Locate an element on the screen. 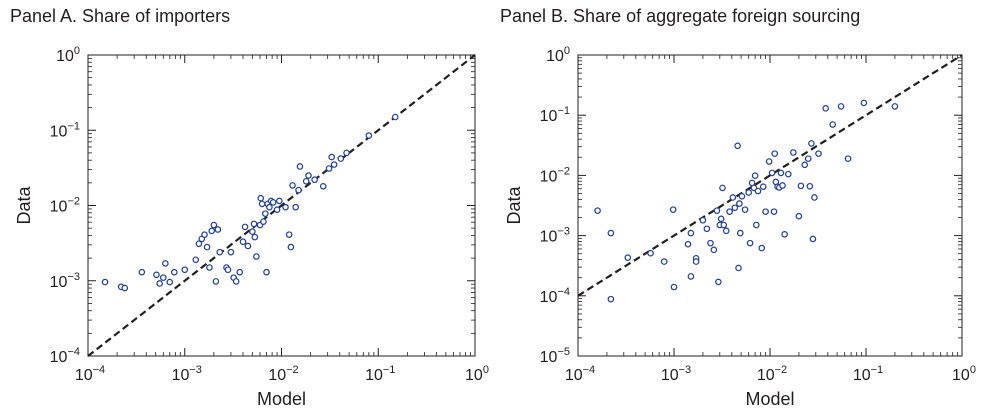 Image resolution: width=981 pixels, height=414 pixels. panel-a-y-tick-label: 10⁻² is located at coordinates (65, 206).